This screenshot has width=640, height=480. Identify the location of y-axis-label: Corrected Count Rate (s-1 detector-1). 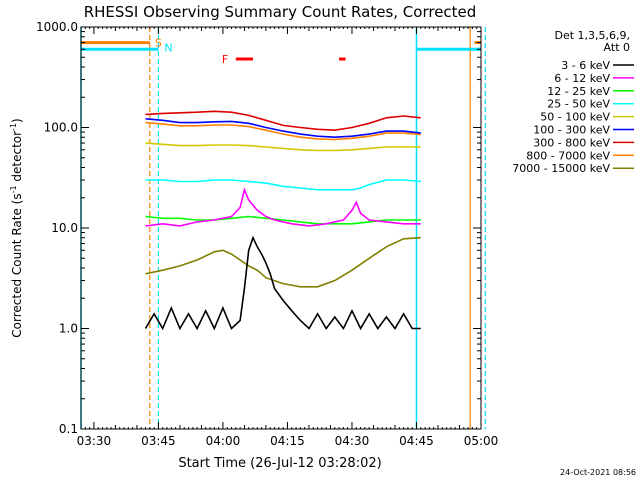
(16, 227).